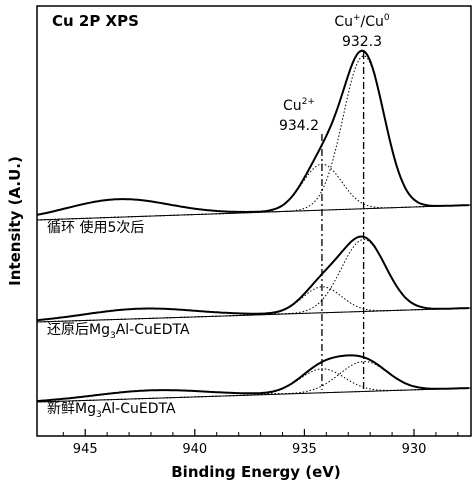  Describe the element at coordinates (308, 102) in the screenshot. I see `annotation-cu2plus-sup: 2+` at that location.